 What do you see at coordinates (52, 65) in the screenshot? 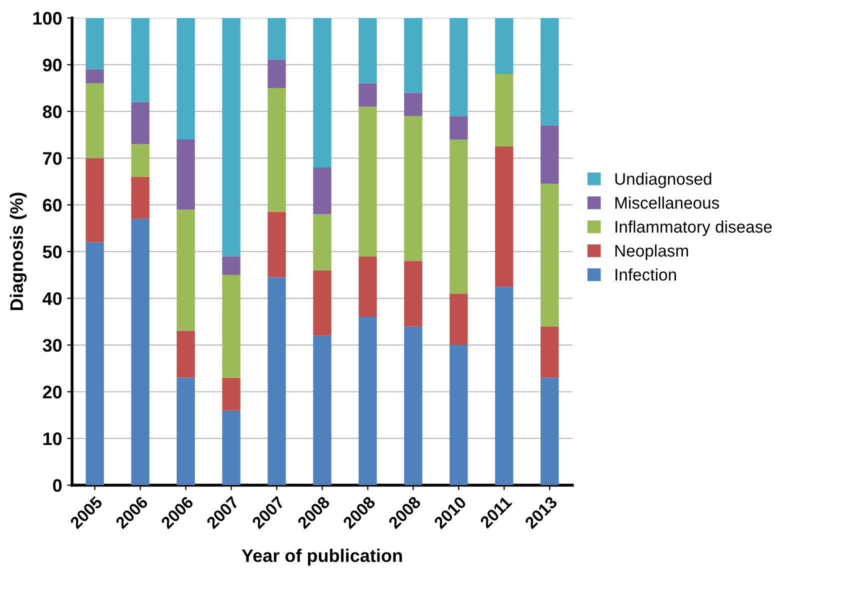
I see `y-tick-label: 90` at bounding box center [52, 65].